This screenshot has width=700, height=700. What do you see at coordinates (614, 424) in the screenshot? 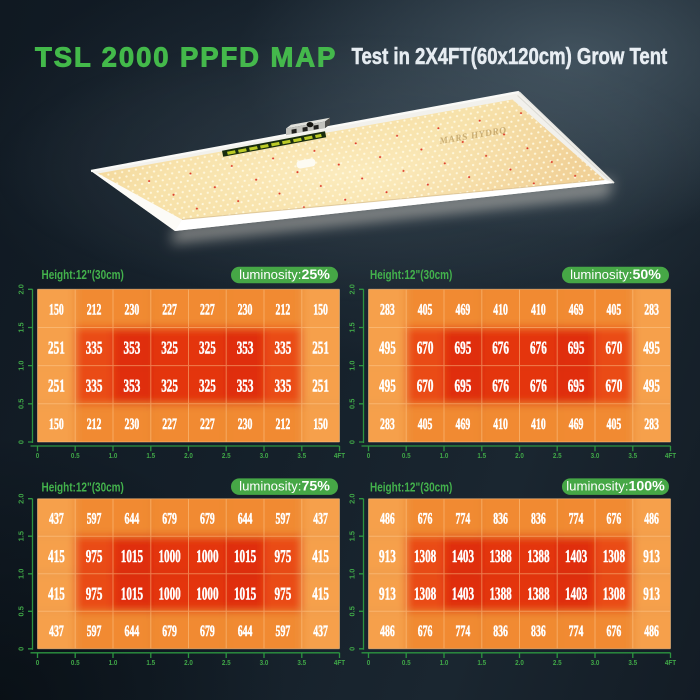
I see `svg-text: 405` at bounding box center [614, 424].